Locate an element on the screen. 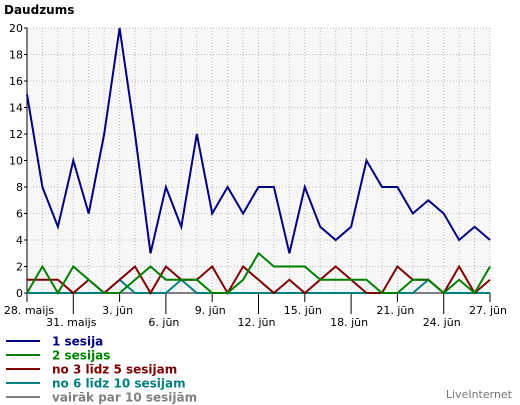  x-tick-label: 15. jūn is located at coordinates (303, 310).